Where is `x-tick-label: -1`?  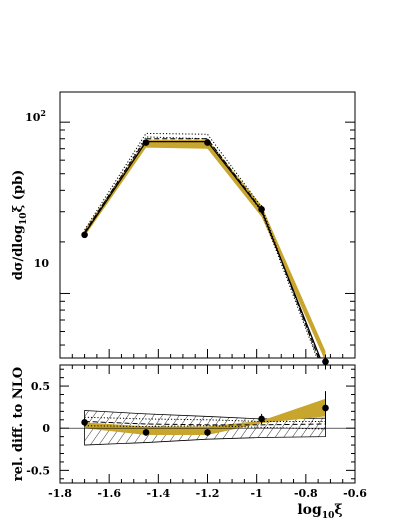
x-tick-label: -1 is located at coordinates (257, 493).